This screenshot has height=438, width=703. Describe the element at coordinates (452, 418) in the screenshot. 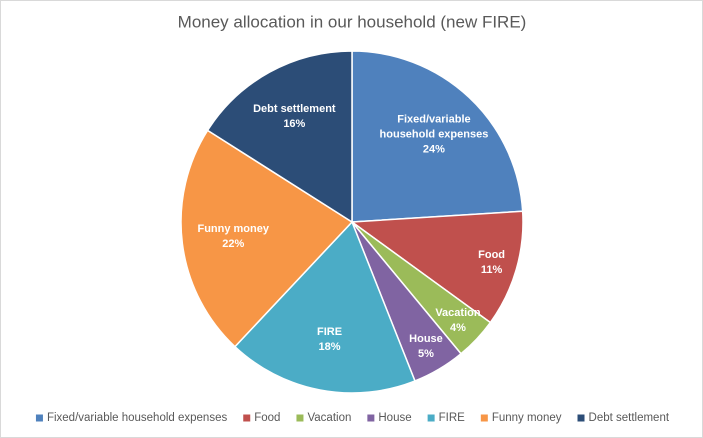

I see `legend-label: FIRE` at that location.